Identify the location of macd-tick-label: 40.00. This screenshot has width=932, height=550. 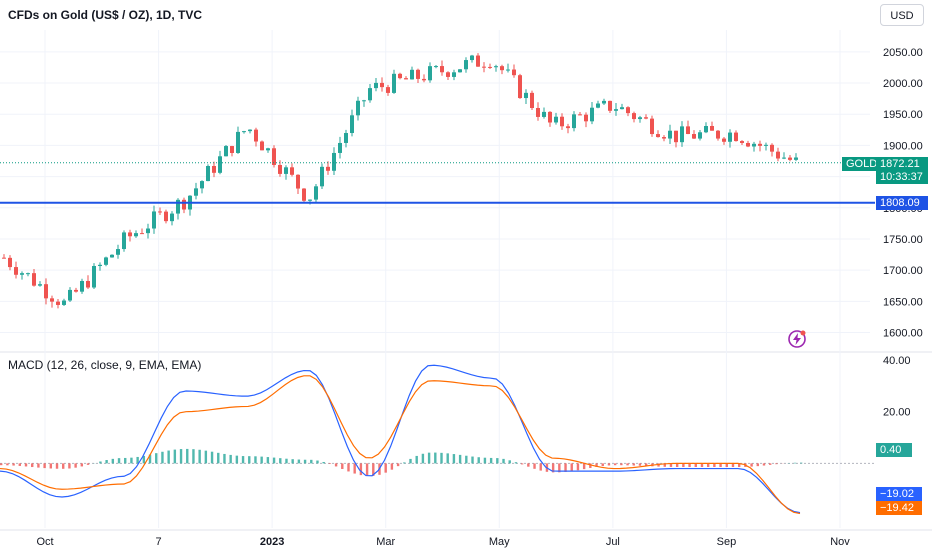
(897, 361).